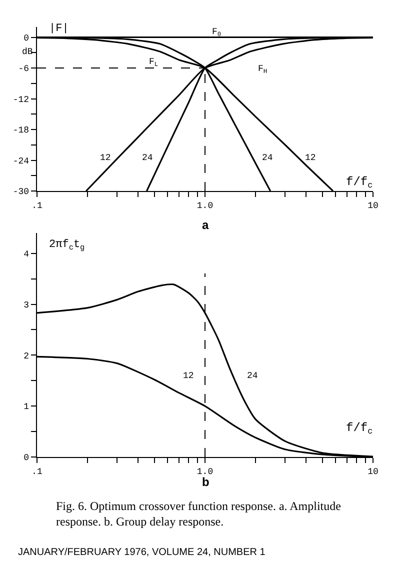  What do you see at coordinates (263, 69) in the screenshot?
I see `annotation: F$_{H}$` at bounding box center [263, 69].